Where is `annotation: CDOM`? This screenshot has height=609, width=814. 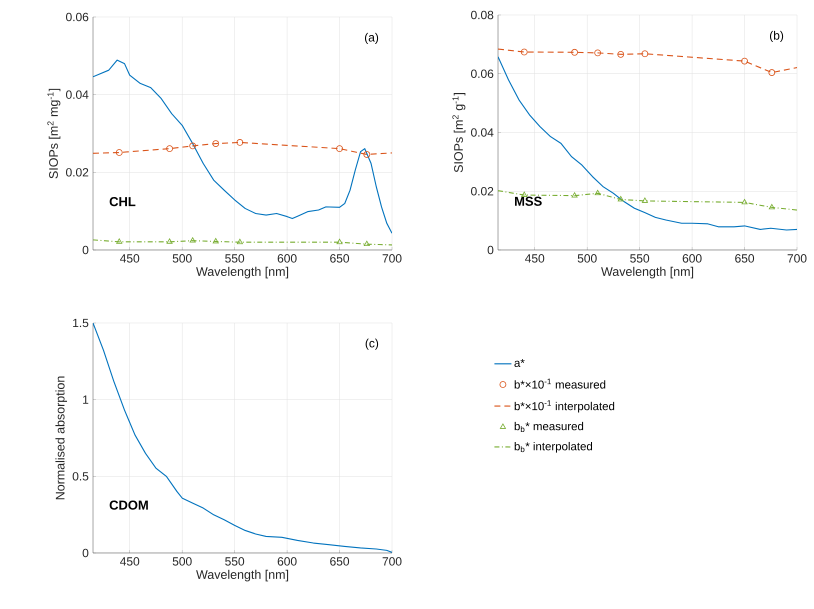 annotation: CDOM is located at coordinates (129, 505).